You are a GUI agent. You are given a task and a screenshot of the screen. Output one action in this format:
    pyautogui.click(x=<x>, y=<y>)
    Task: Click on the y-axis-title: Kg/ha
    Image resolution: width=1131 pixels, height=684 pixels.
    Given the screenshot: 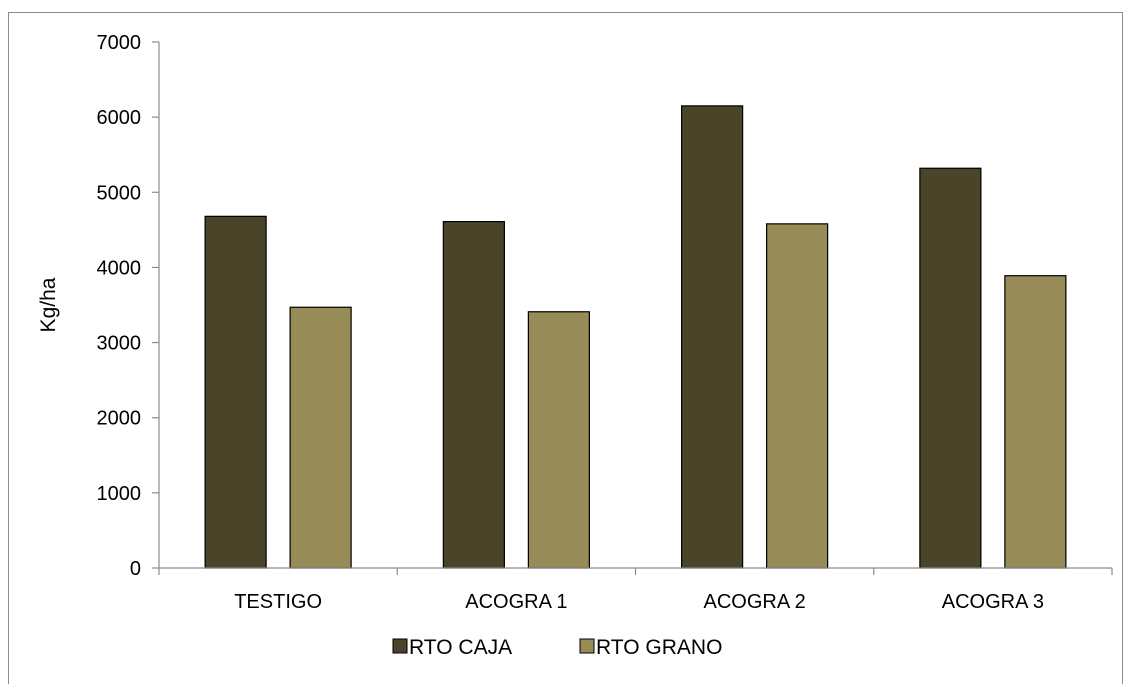 What is the action you would take?
    pyautogui.click(x=48, y=304)
    